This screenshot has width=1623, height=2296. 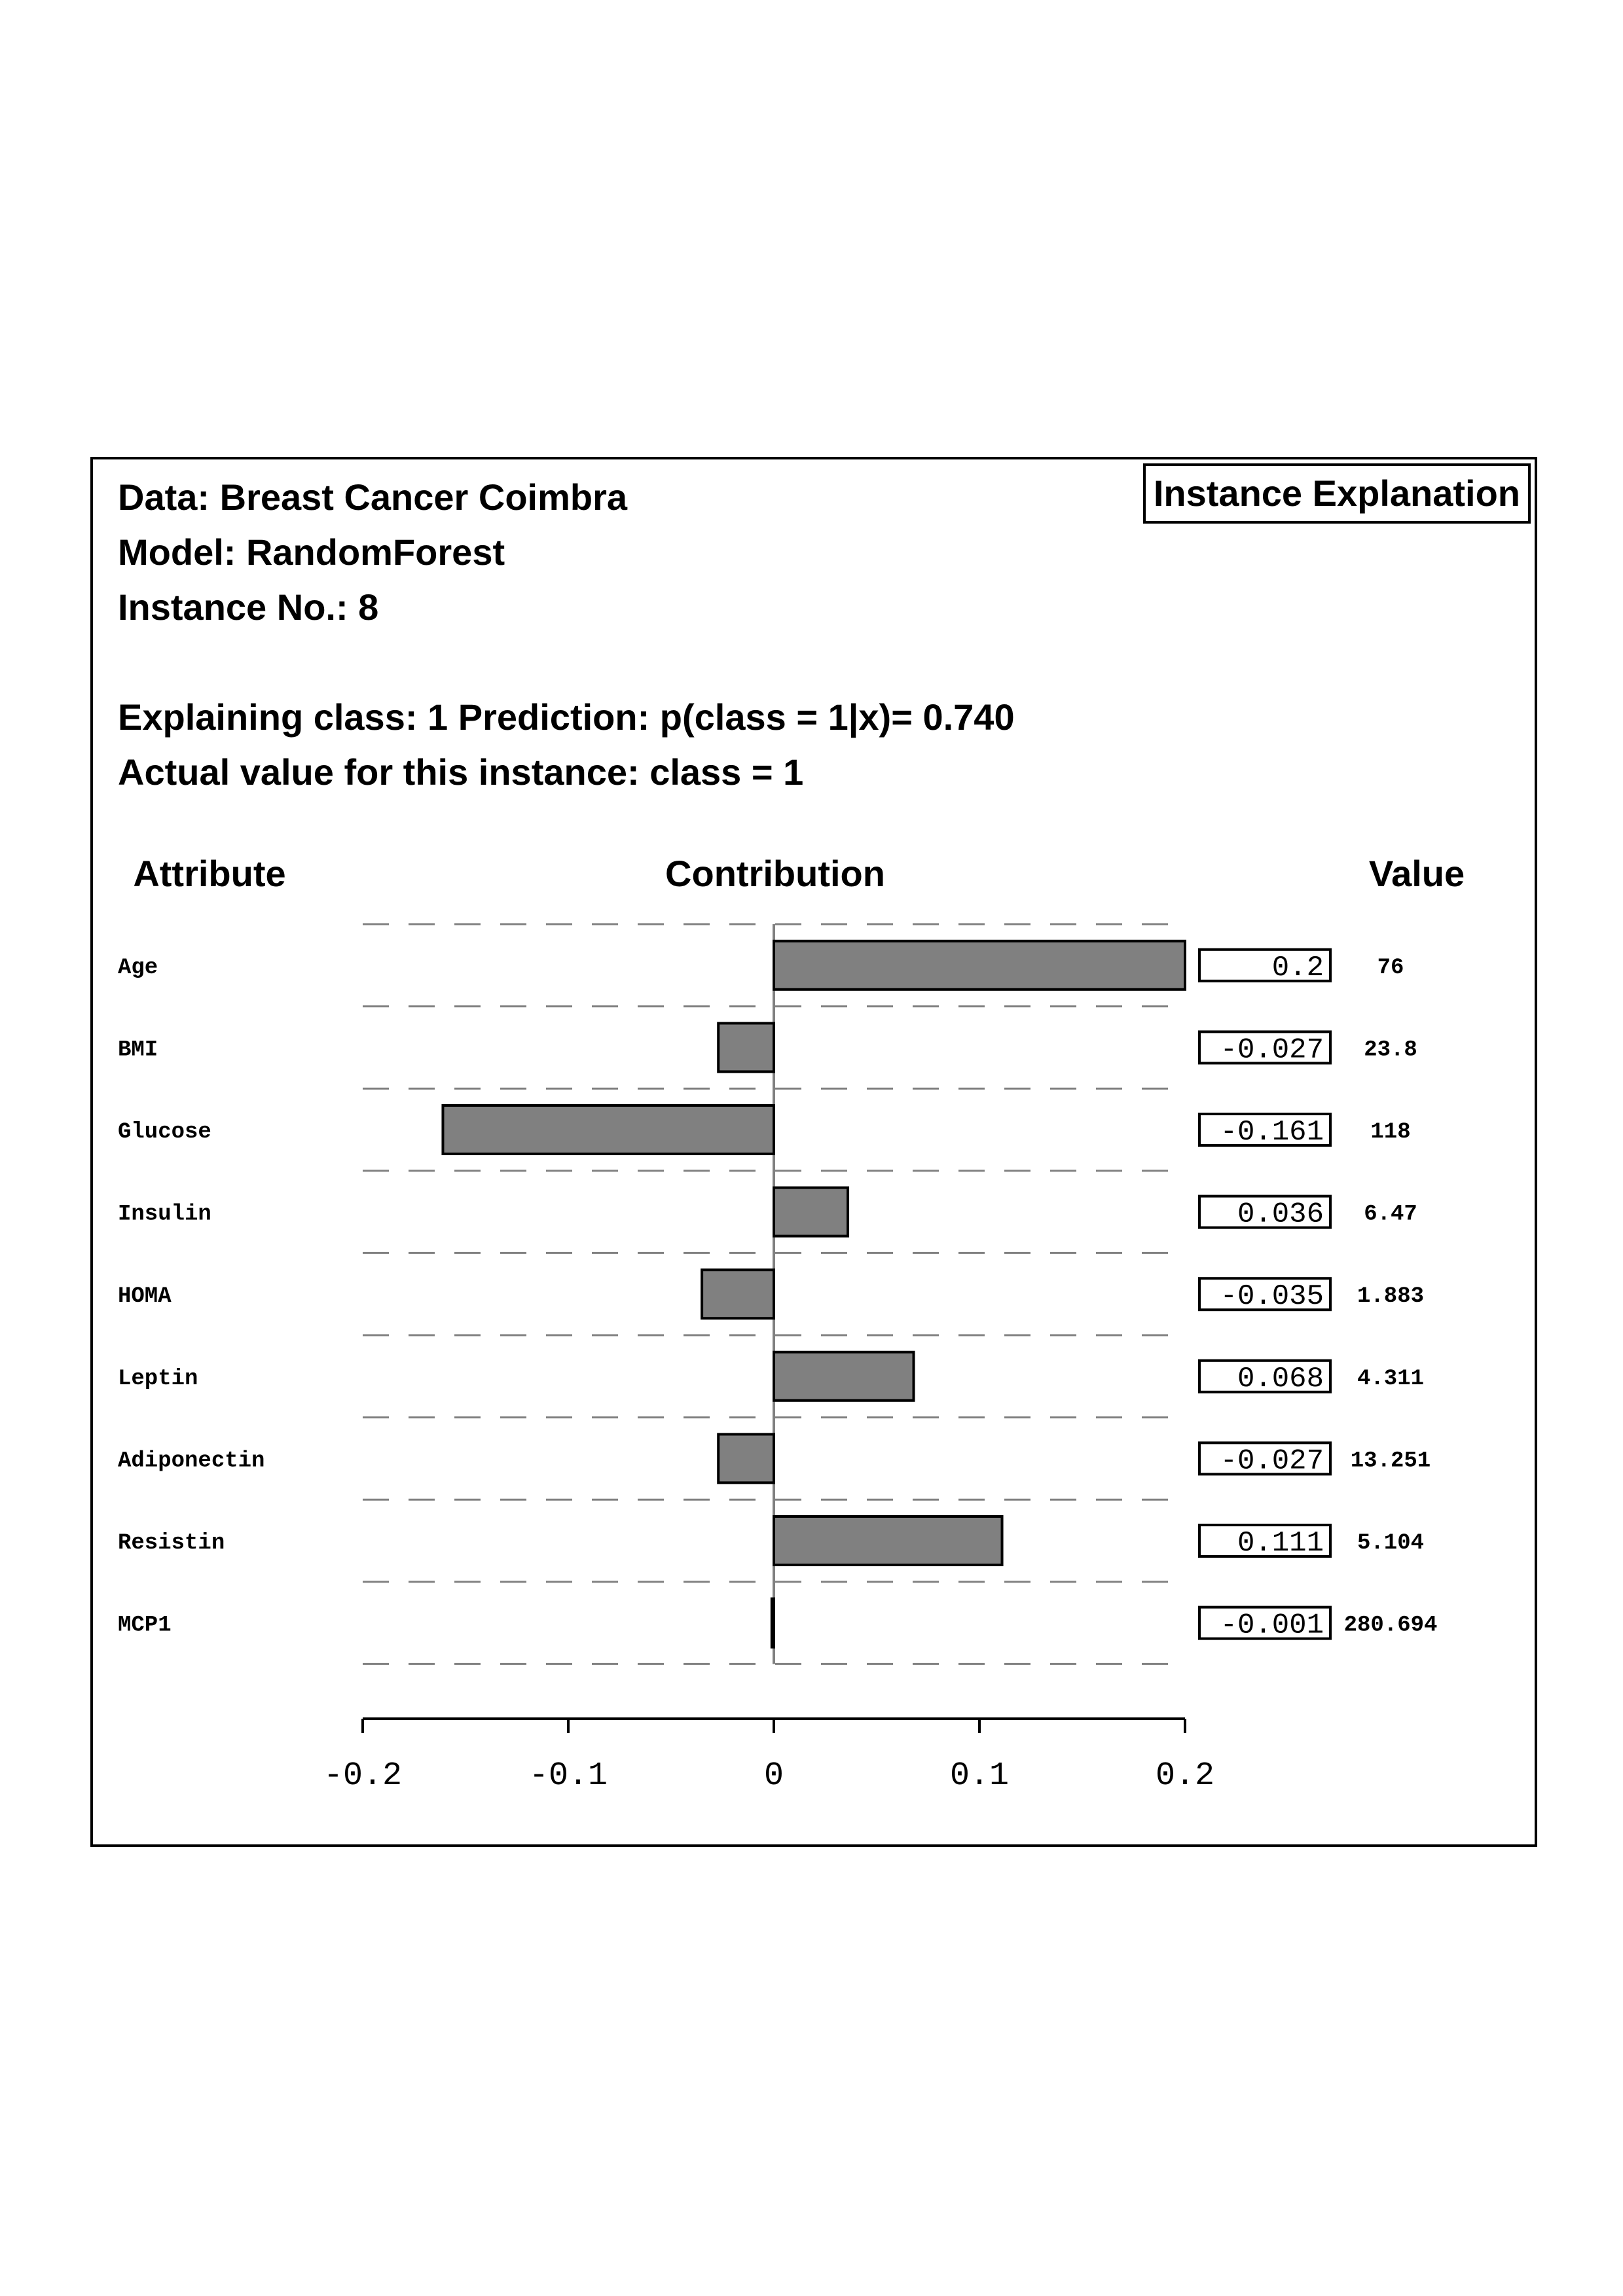 I want to click on attribute-label: MCP1, so click(x=145, y=1625).